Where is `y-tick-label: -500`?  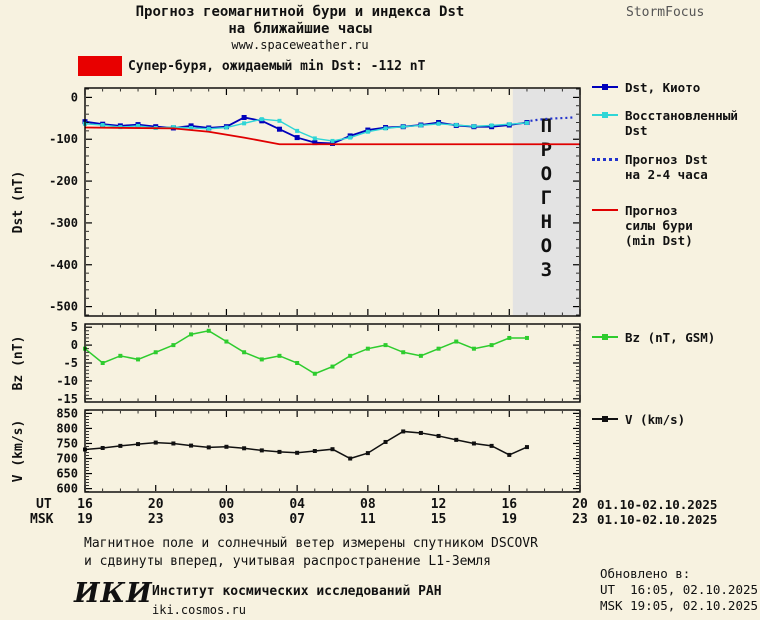
y-tick-label: -500 is located at coordinates (63, 307).